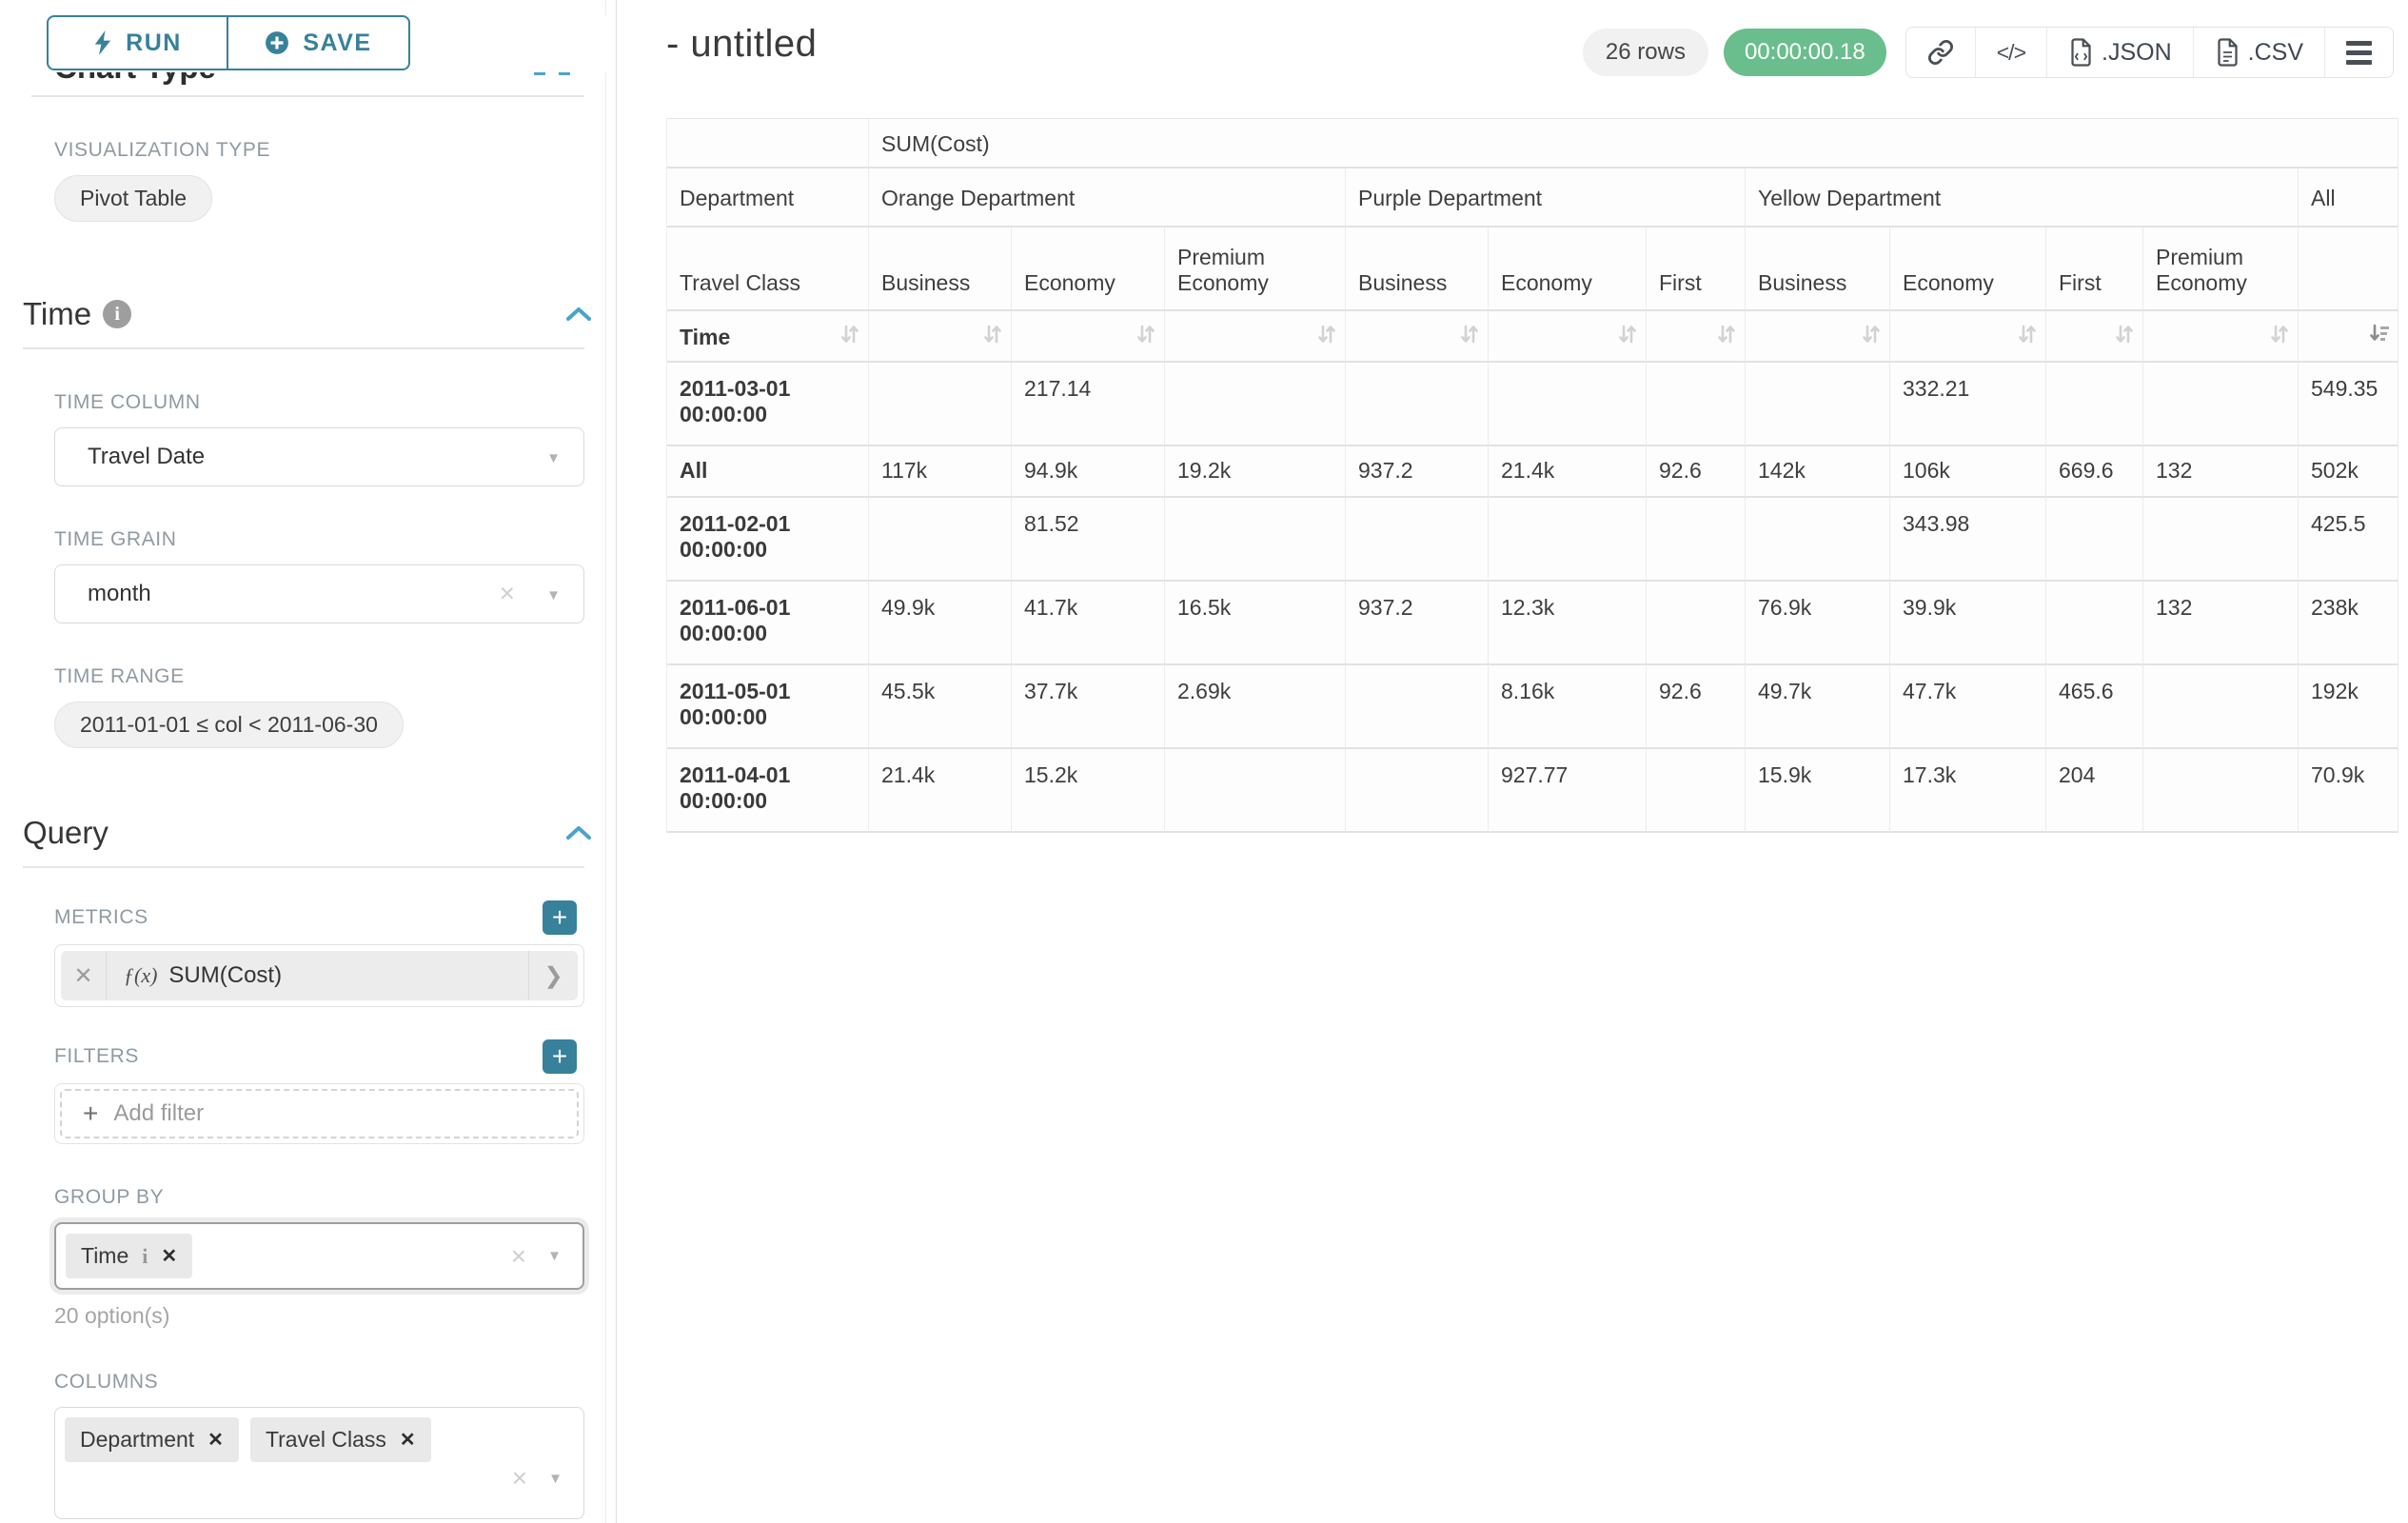 The width and height of the screenshot is (2408, 1523). I want to click on chart-title: - untitled, so click(742, 44).